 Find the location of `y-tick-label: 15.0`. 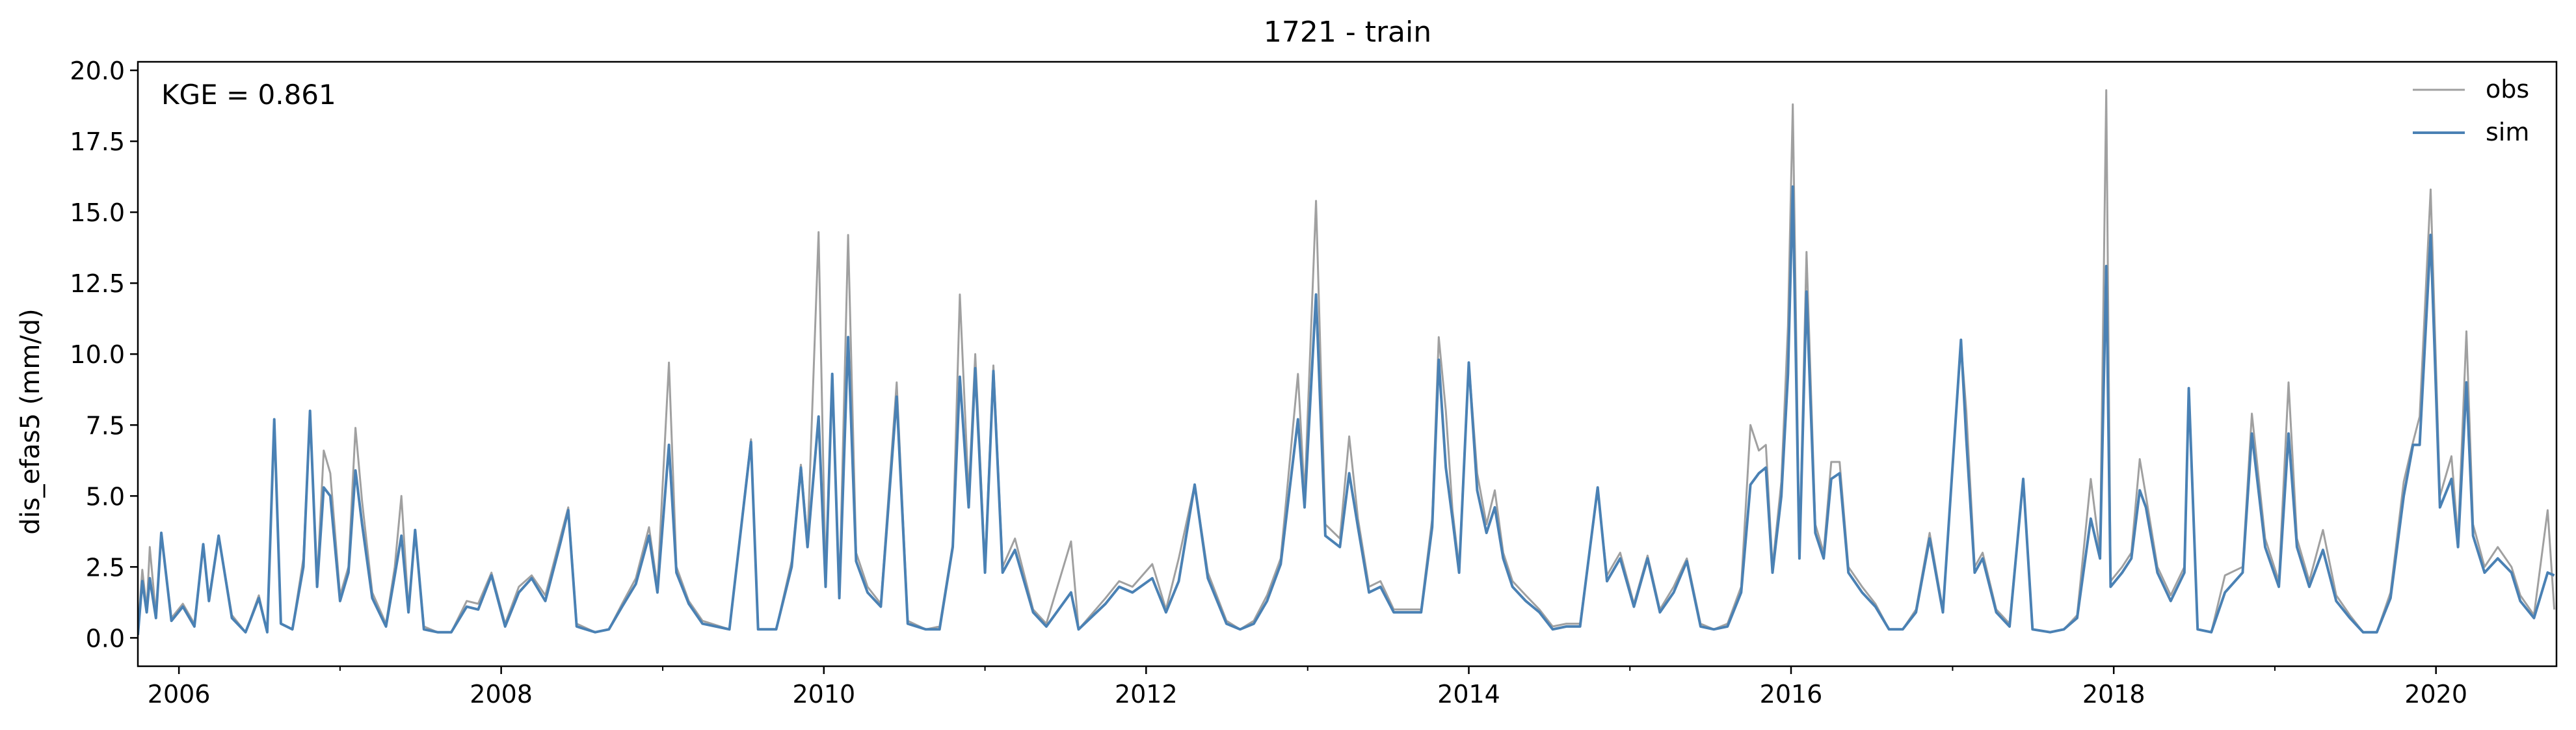

y-tick-label: 15.0 is located at coordinates (97, 212).